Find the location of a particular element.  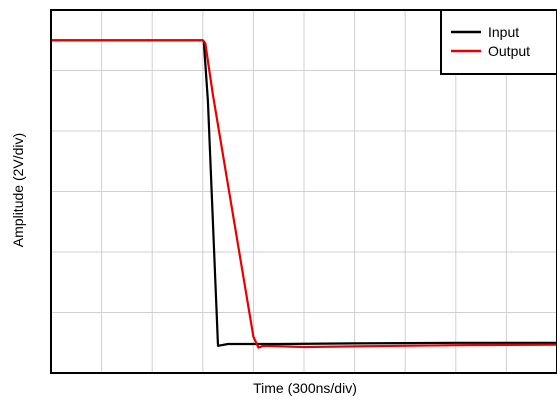

y-axis-label: Amplitude (2V/div) is located at coordinates (18, 190).